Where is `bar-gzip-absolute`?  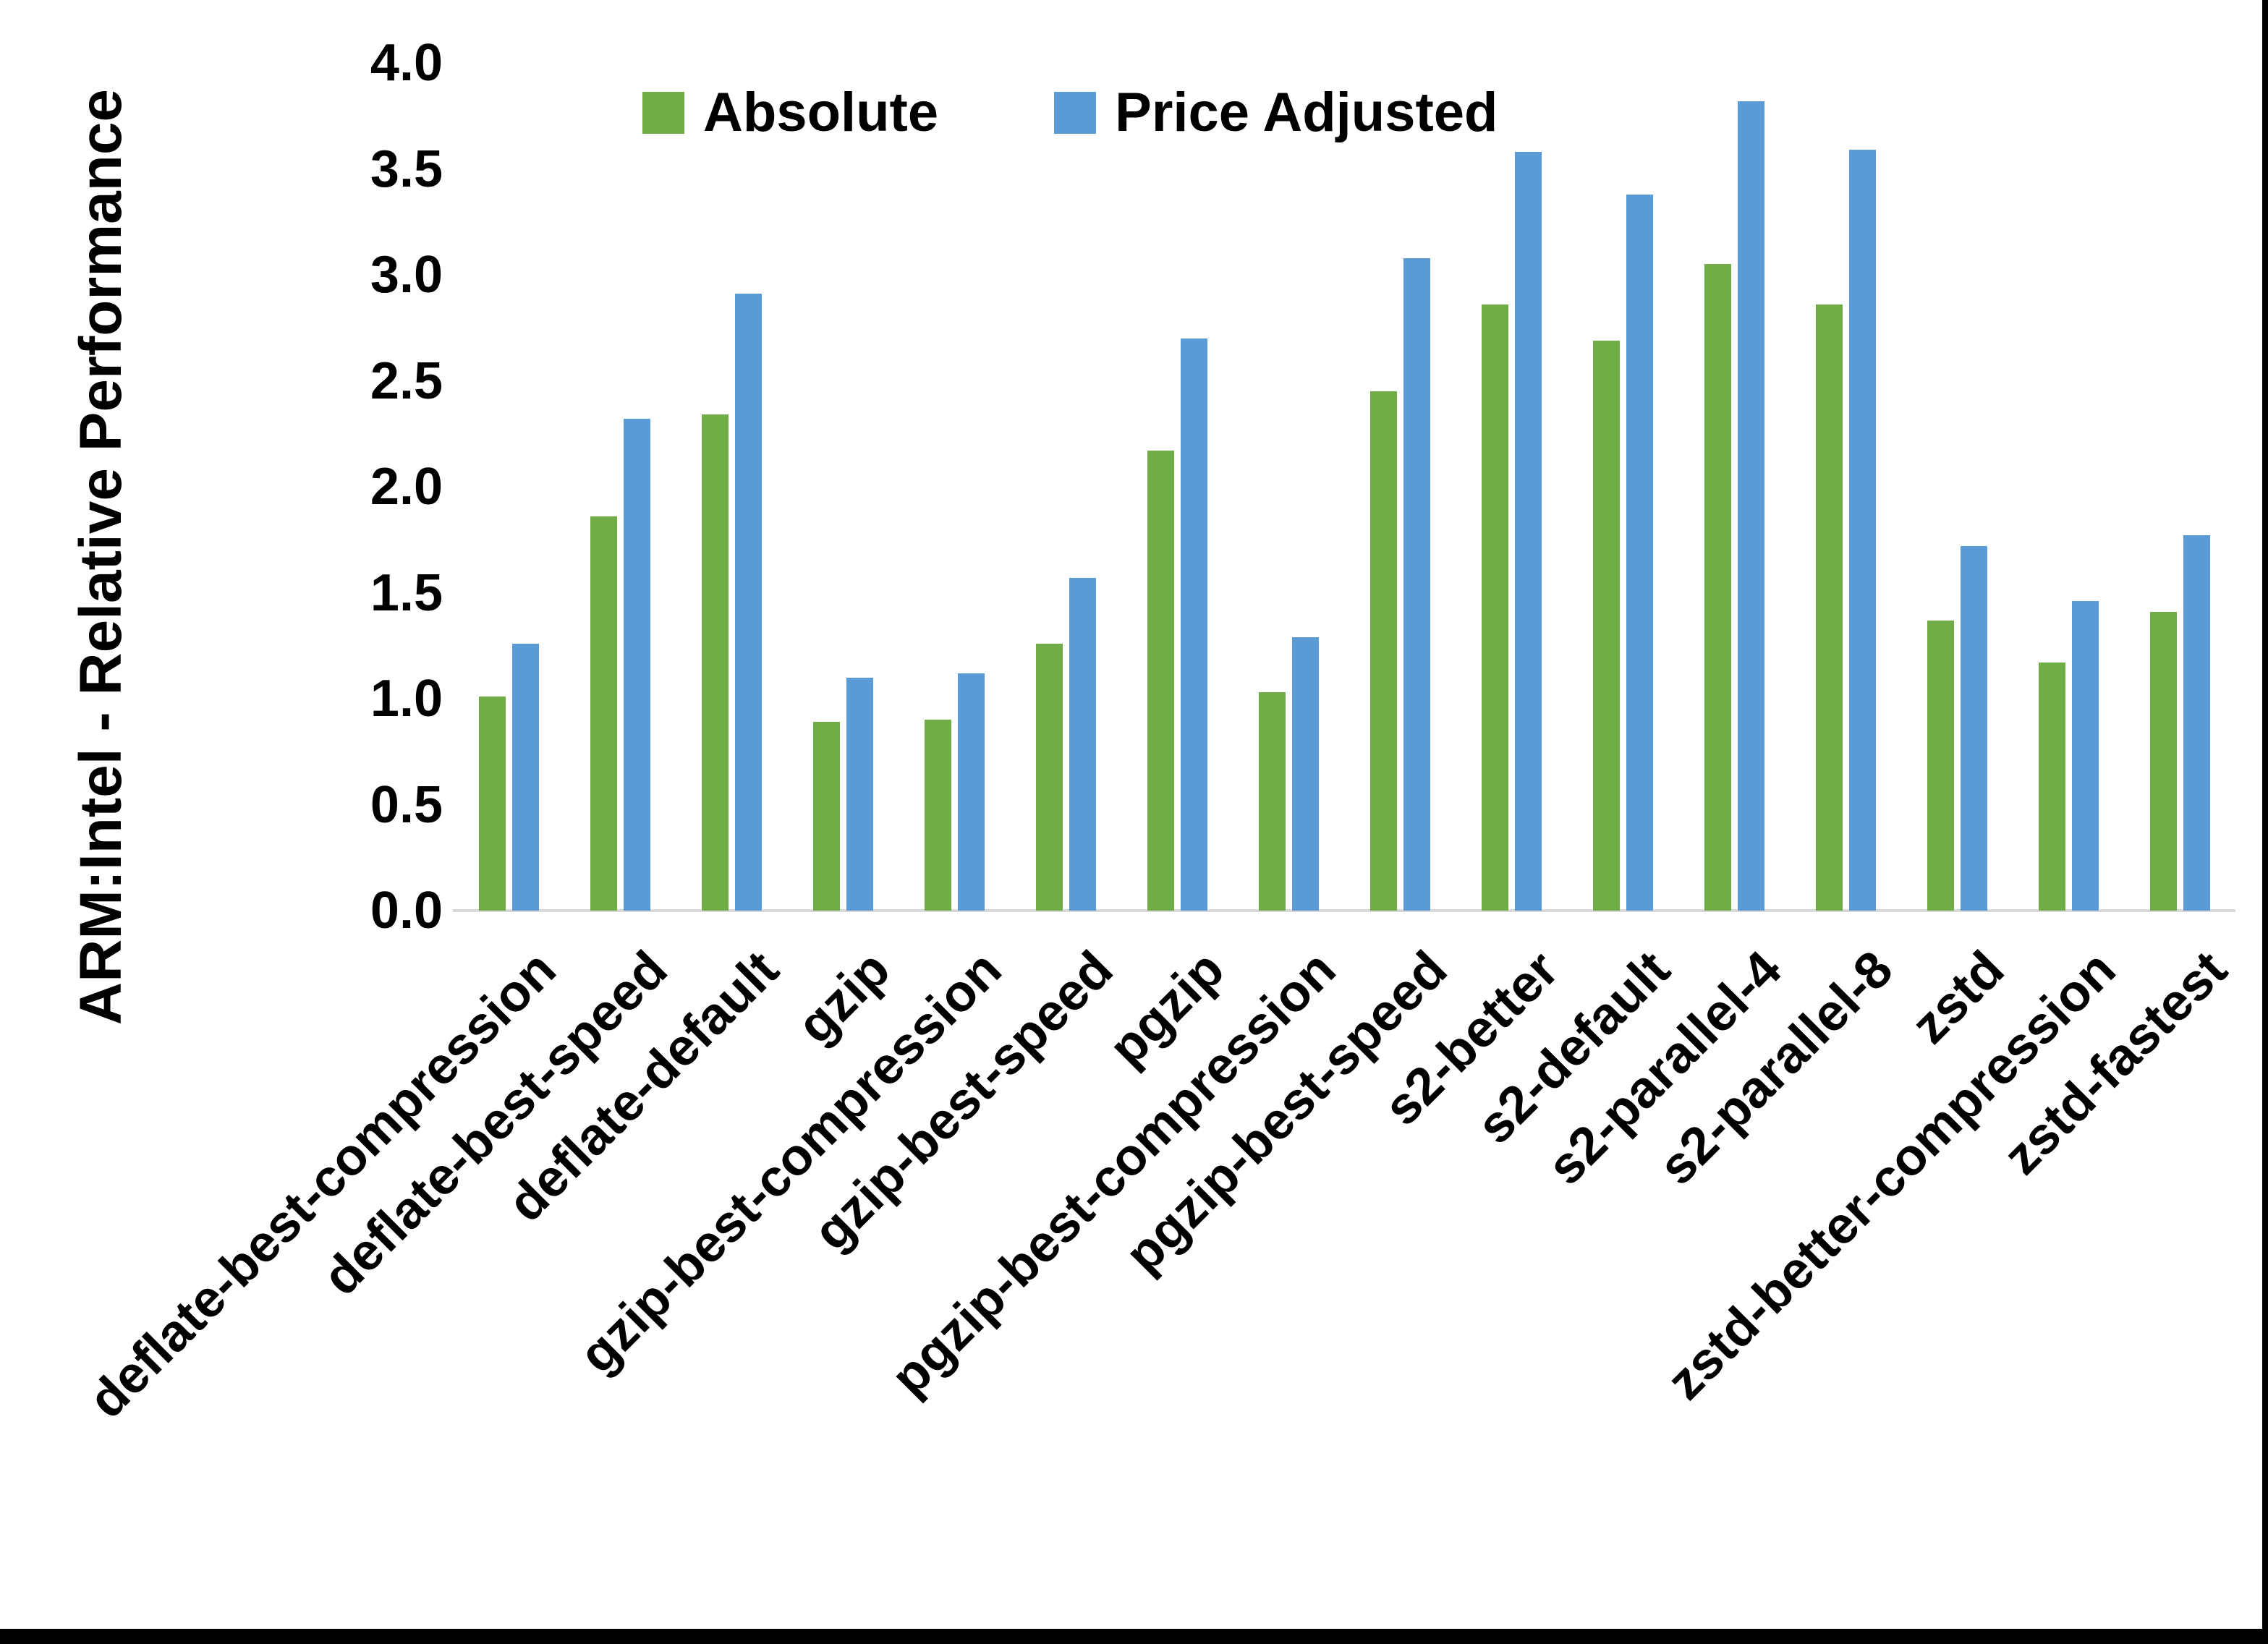 bar-gzip-absolute is located at coordinates (826, 816).